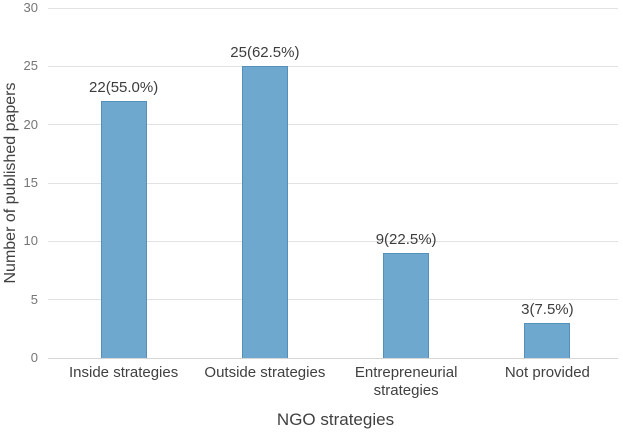 The width and height of the screenshot is (623, 438). I want to click on y-tick-label-10: 10, so click(30, 241).